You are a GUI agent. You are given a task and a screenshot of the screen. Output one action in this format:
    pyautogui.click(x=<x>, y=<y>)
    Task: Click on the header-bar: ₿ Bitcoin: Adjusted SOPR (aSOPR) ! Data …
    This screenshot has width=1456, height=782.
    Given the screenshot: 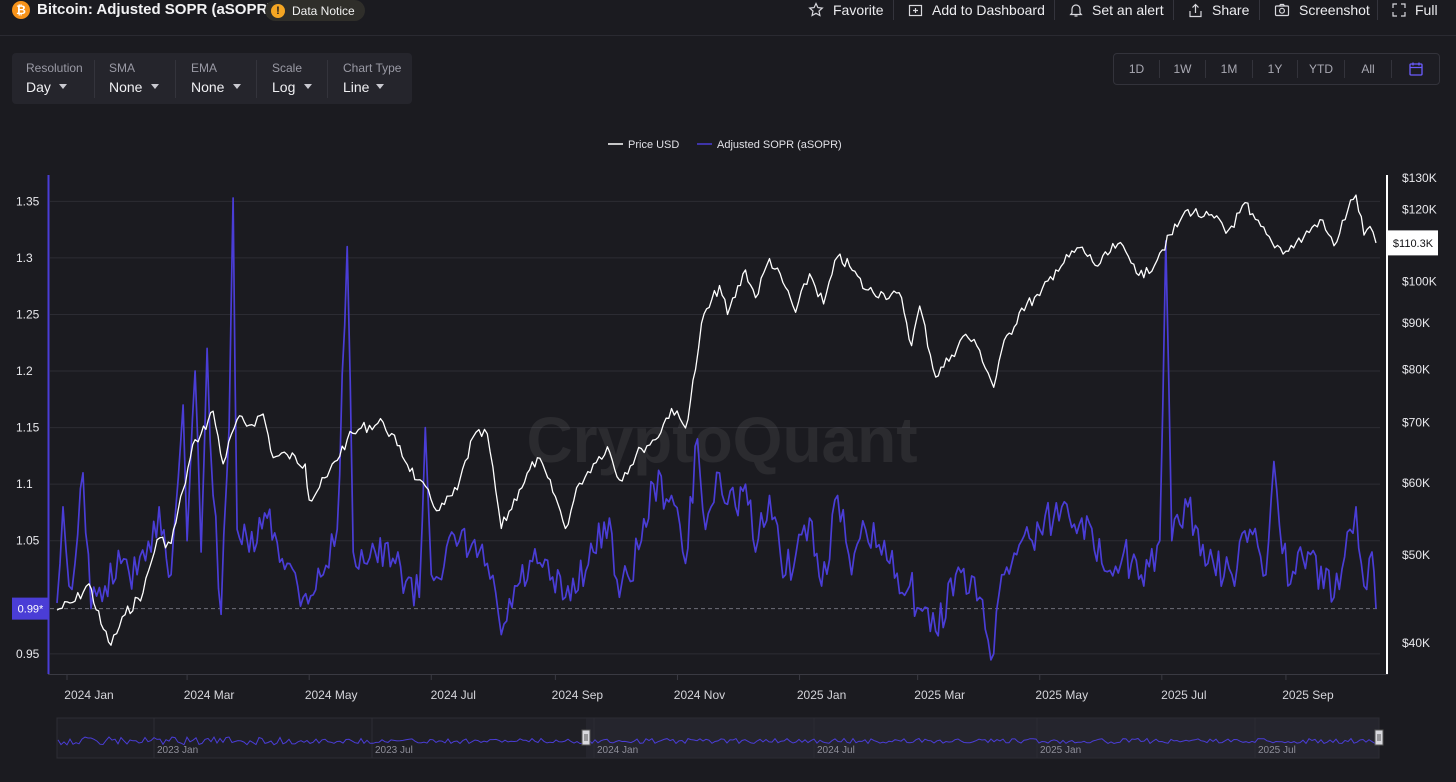 What is the action you would take?
    pyautogui.click(x=728, y=18)
    